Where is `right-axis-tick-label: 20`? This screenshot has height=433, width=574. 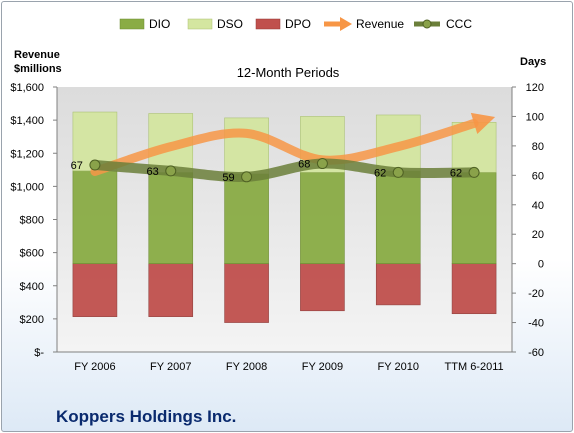 right-axis-tick-label: 20 is located at coordinates (538, 235).